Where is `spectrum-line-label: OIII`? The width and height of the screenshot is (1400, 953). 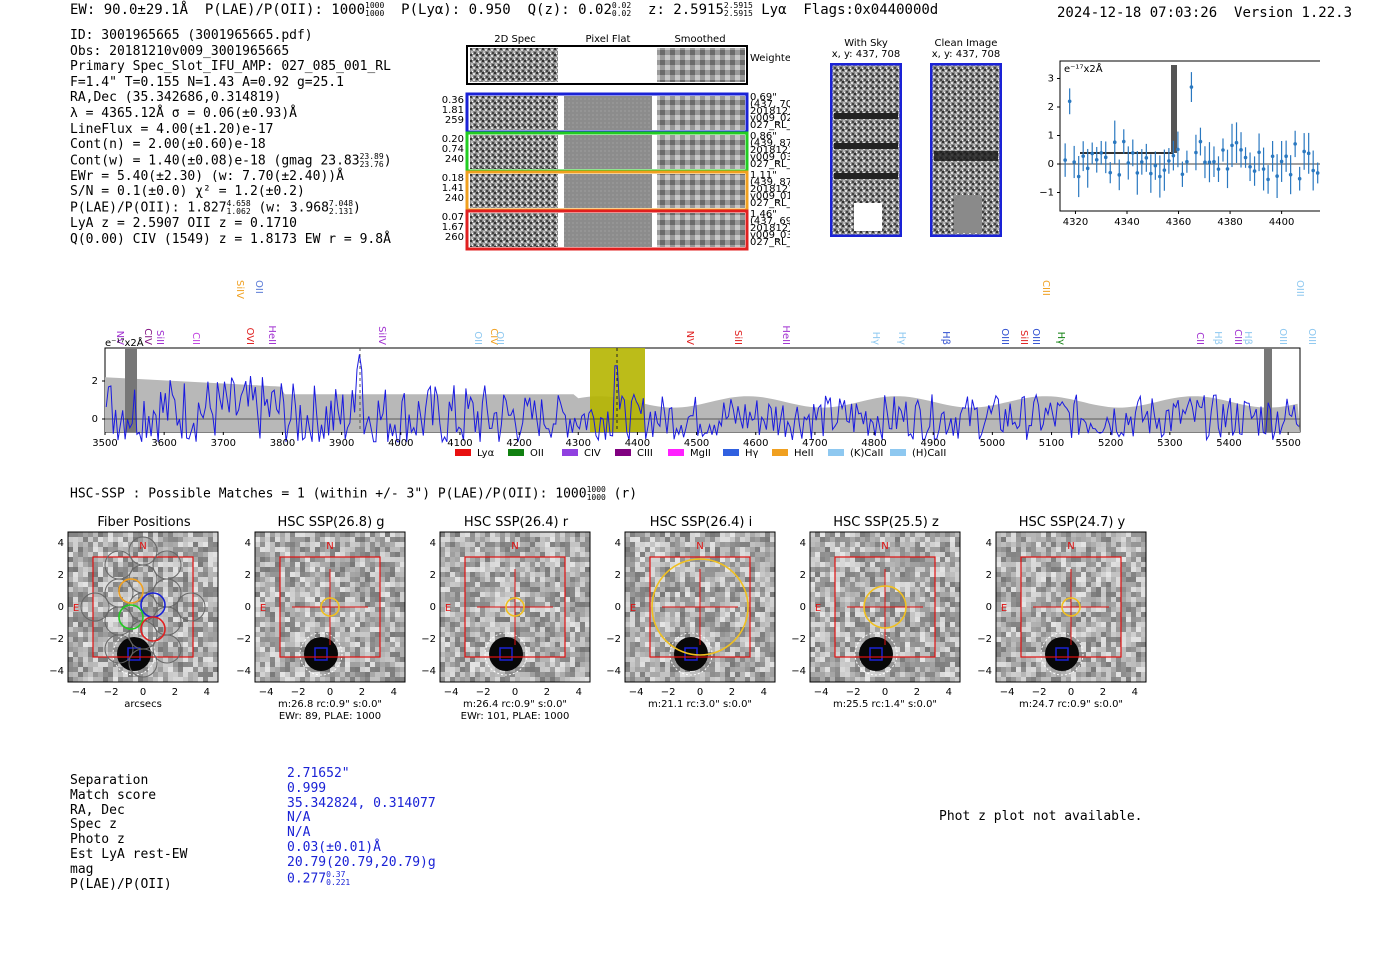
spectrum-line-label: OIII is located at coordinates (1035, 336).